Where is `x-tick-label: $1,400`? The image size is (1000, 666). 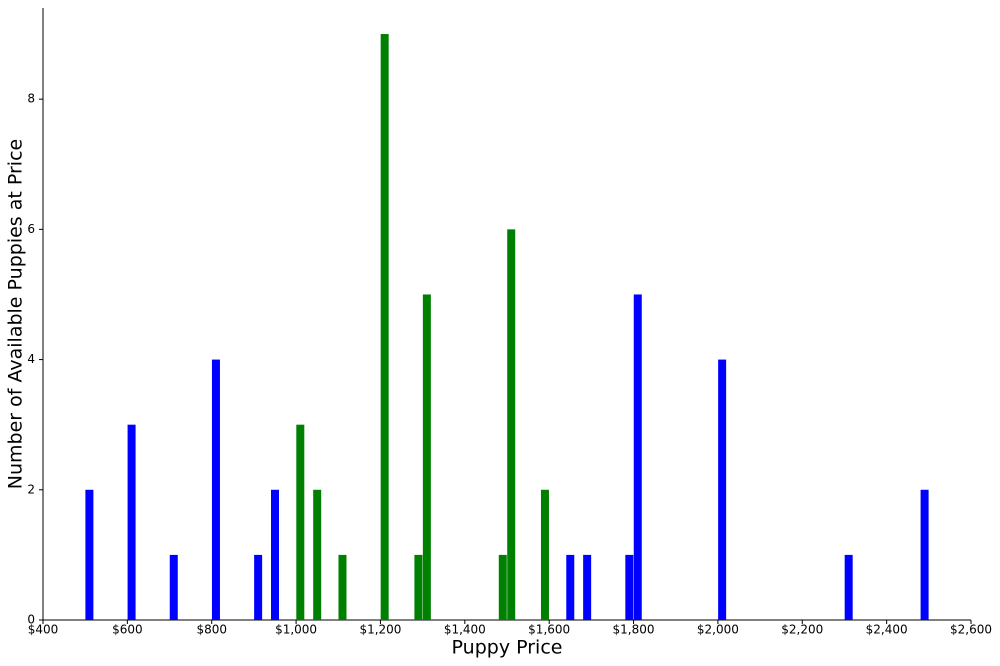
x-tick-label: $1,400 is located at coordinates (465, 630).